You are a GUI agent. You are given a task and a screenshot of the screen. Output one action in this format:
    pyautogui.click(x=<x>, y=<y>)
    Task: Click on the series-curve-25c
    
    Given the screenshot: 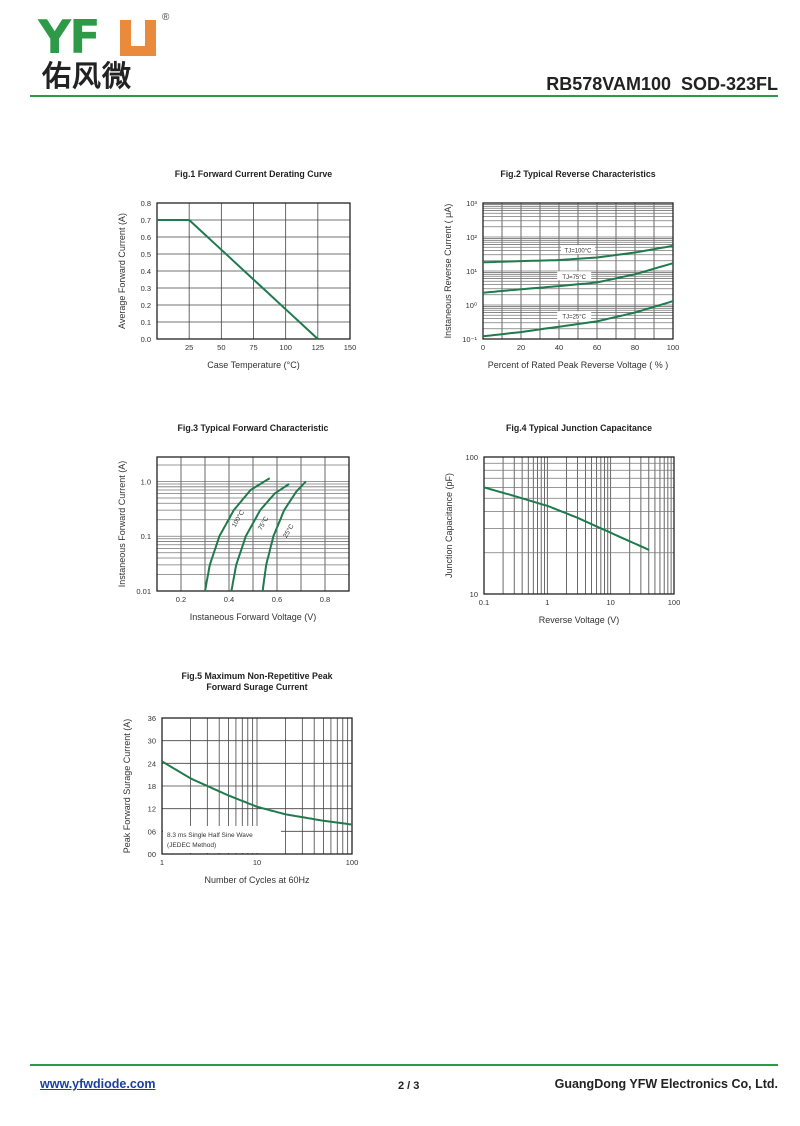 What is the action you would take?
    pyautogui.click(x=284, y=536)
    